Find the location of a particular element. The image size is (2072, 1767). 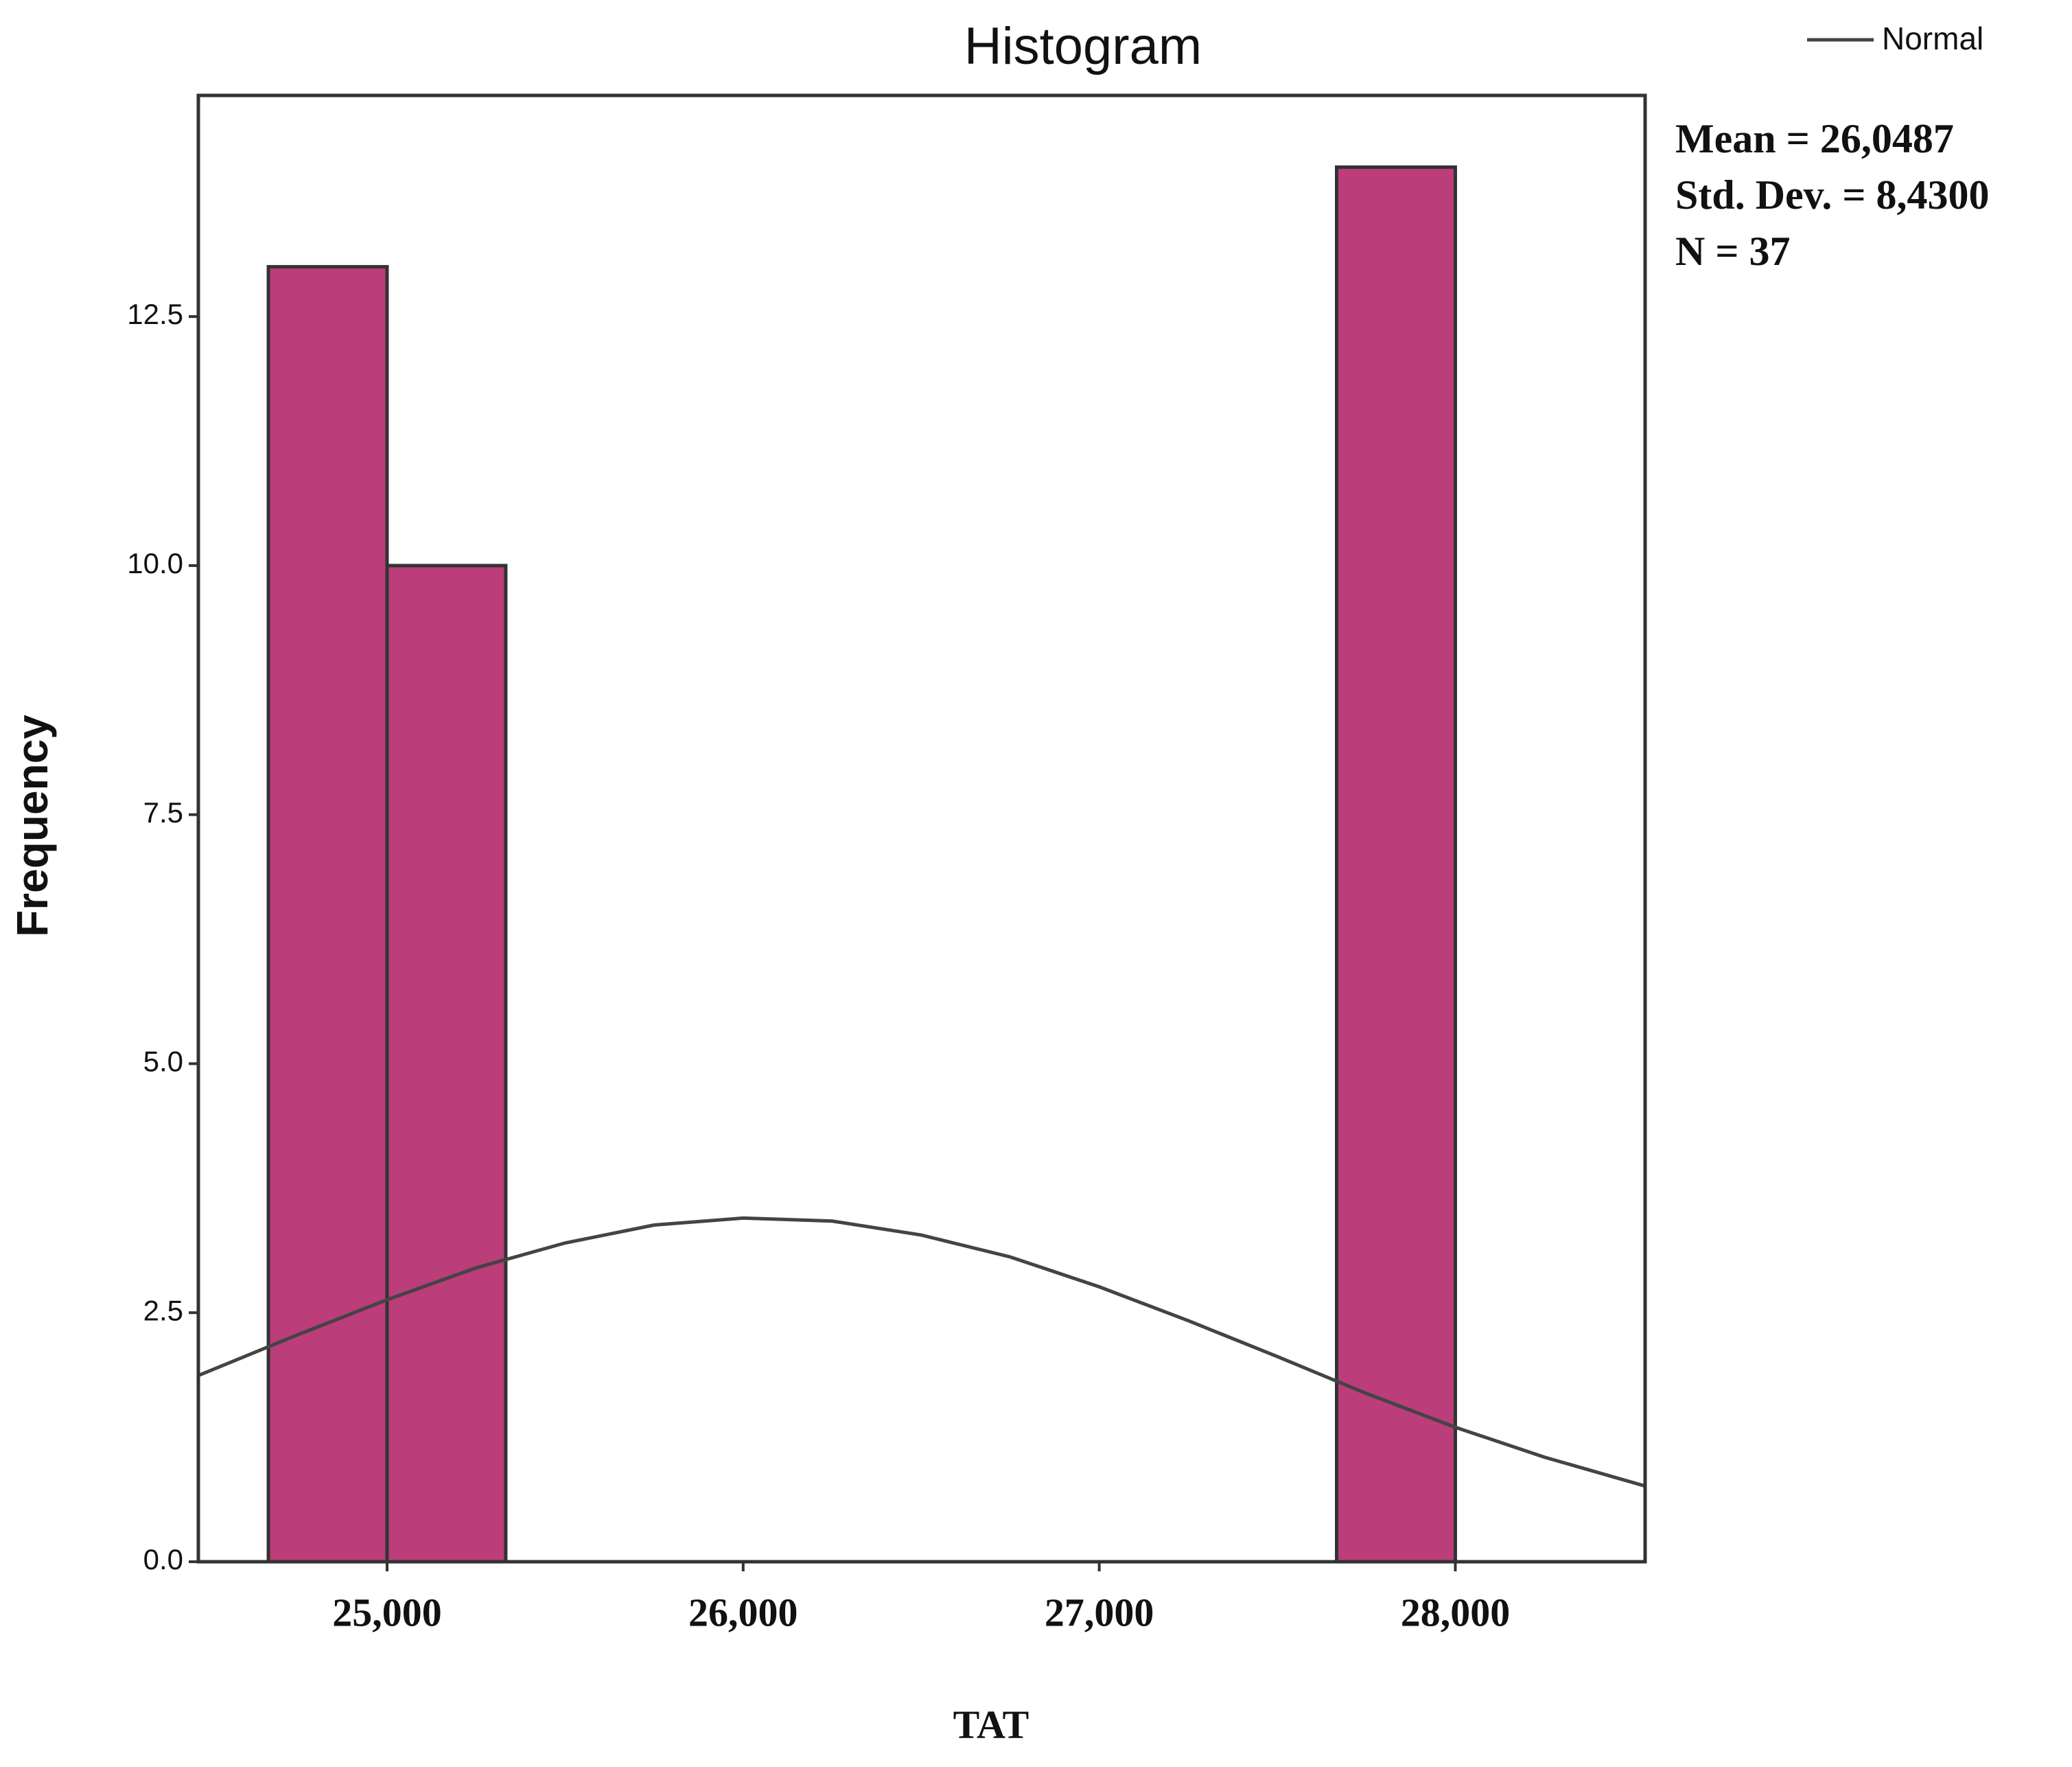

x-tick-label: 28,000 is located at coordinates (1456, 1612).